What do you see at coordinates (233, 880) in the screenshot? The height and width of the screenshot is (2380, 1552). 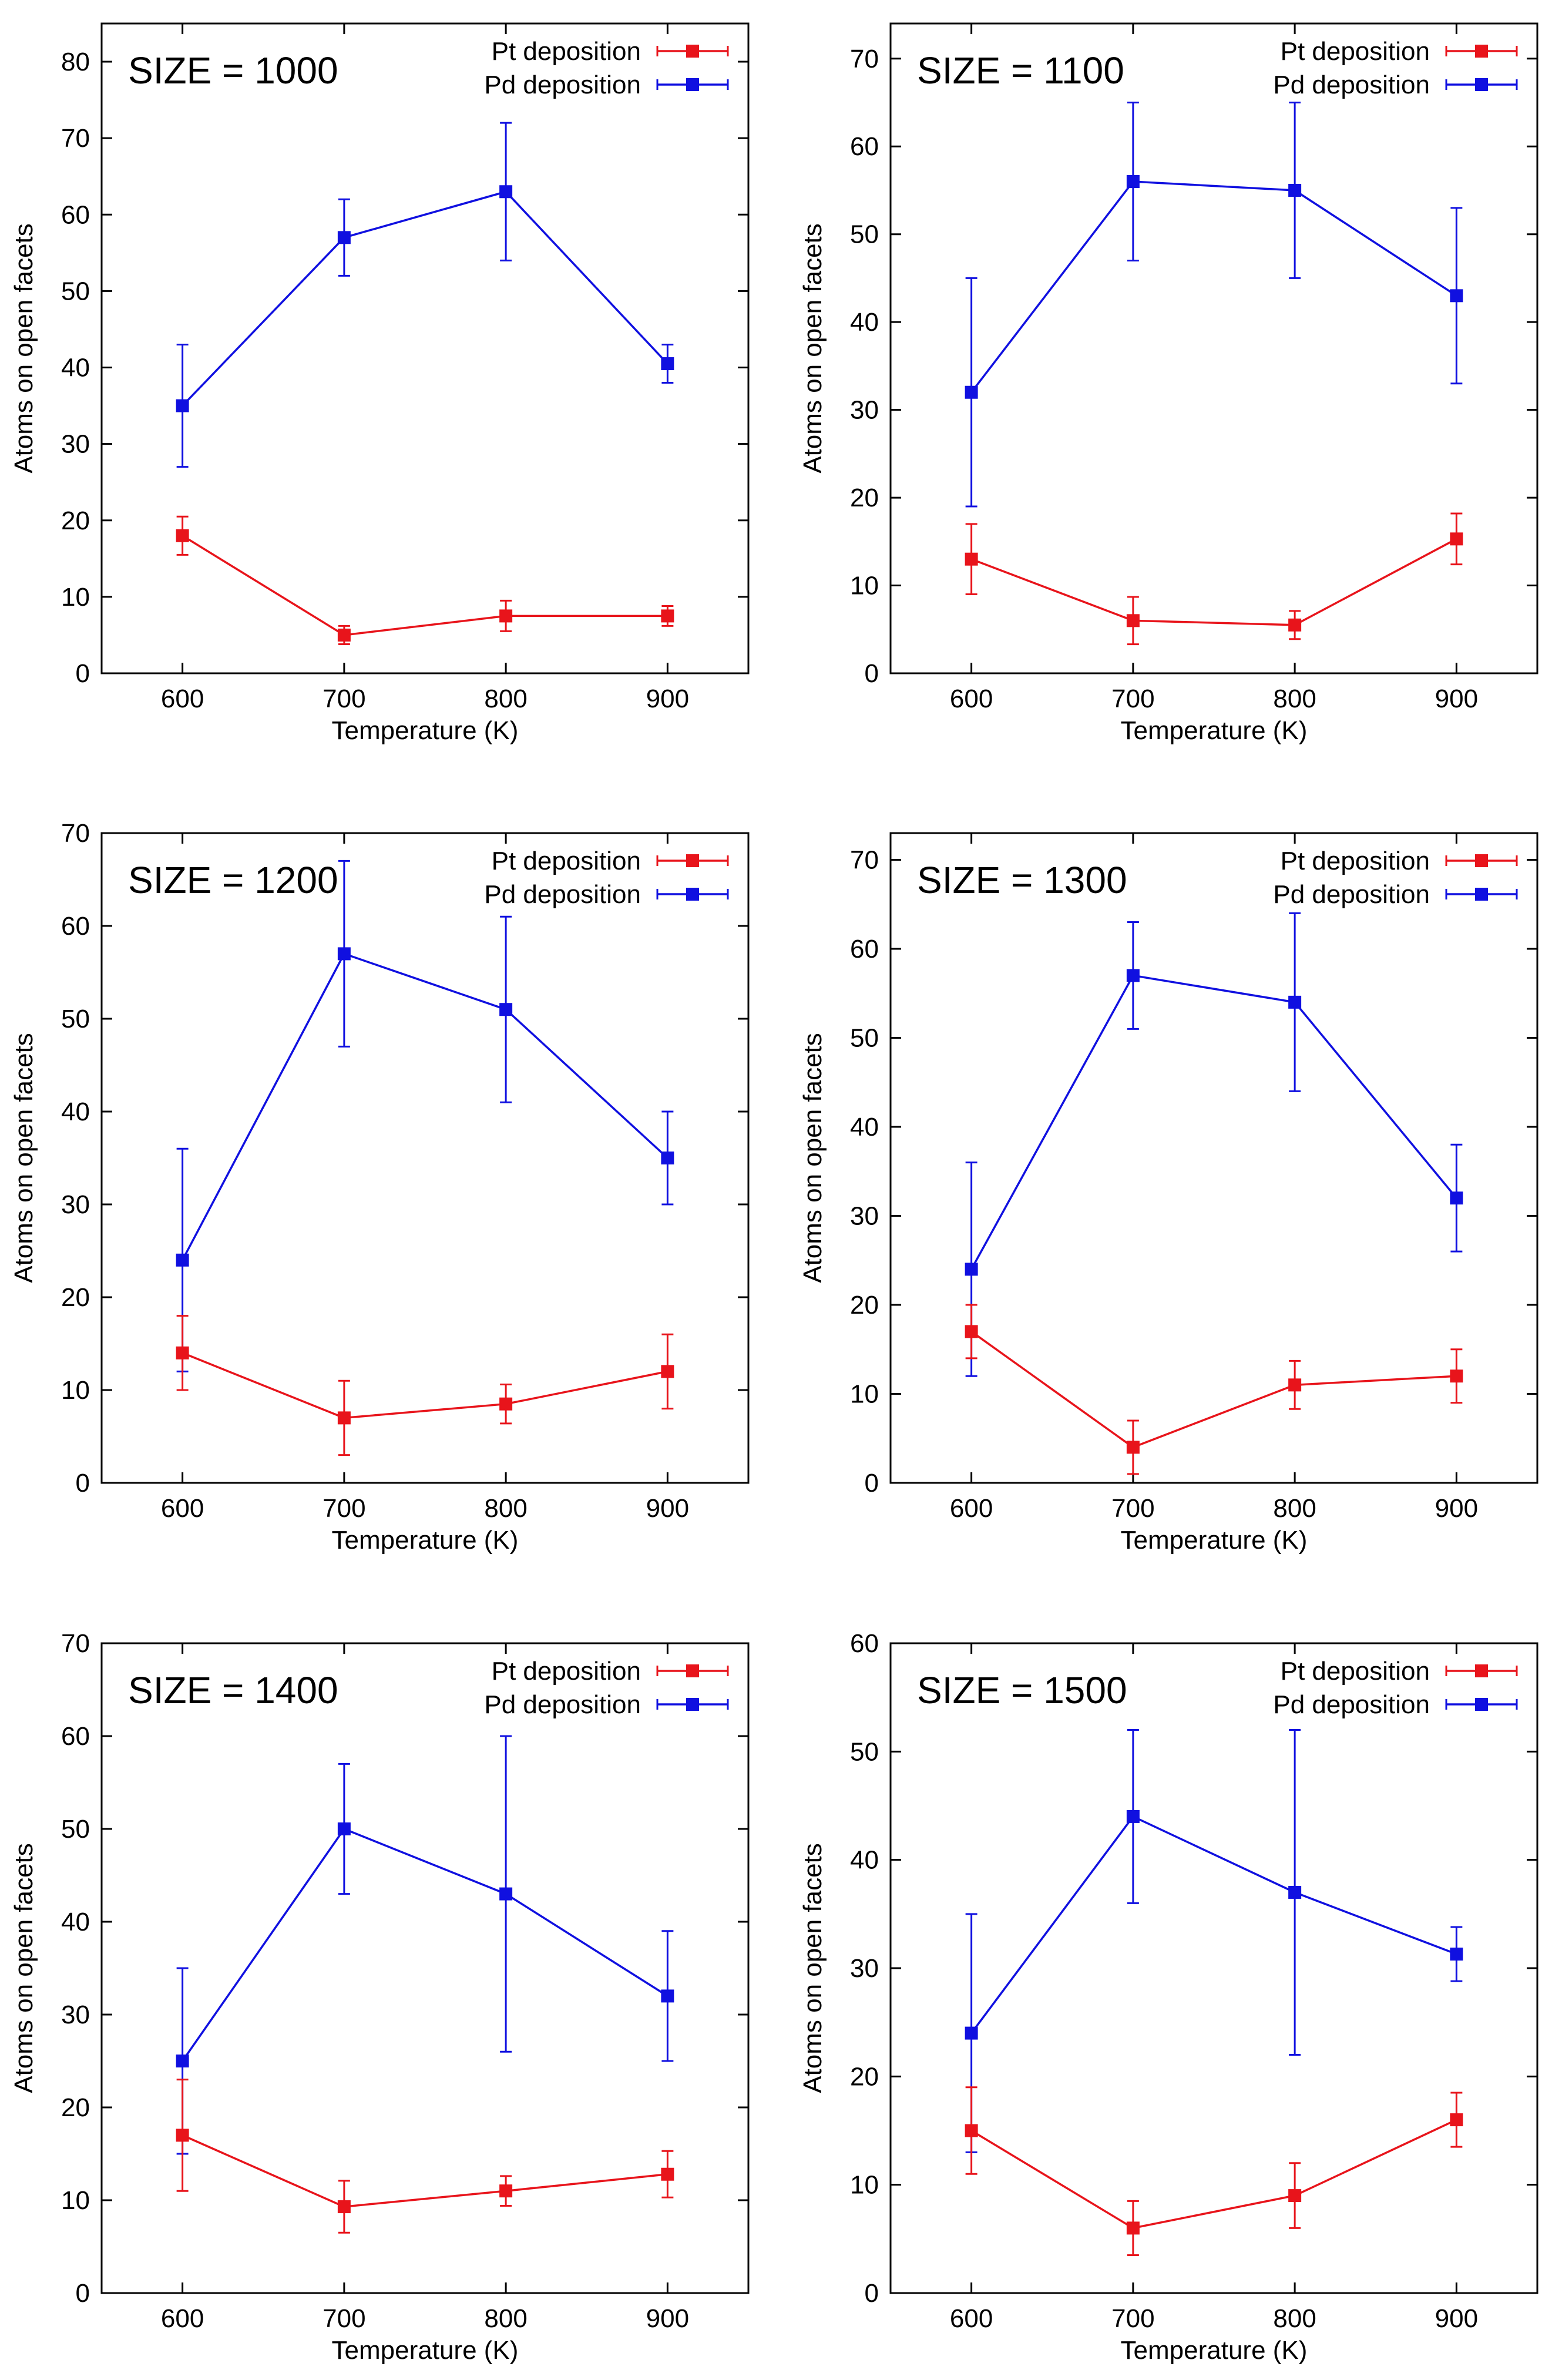 I see `panel-title: SIZE = 1200` at bounding box center [233, 880].